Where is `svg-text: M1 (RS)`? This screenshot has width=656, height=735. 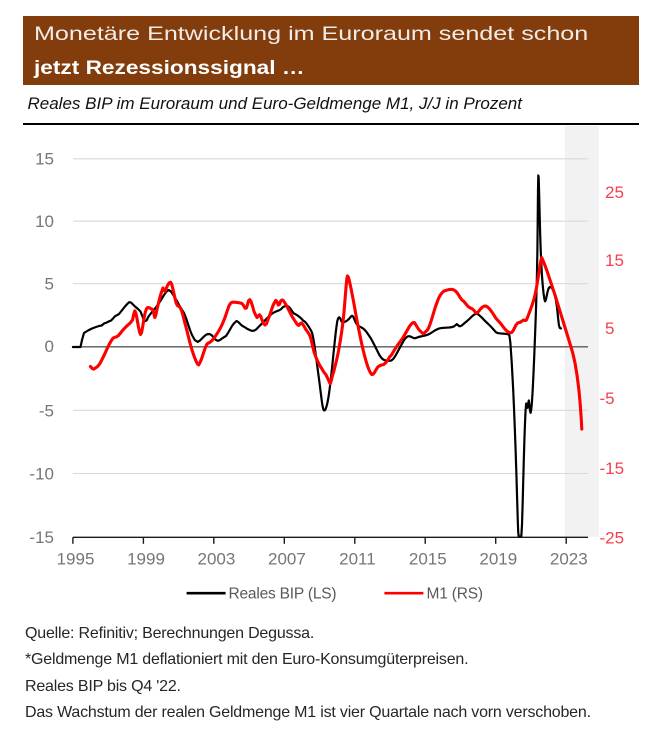 svg-text: M1 (RS) is located at coordinates (455, 594).